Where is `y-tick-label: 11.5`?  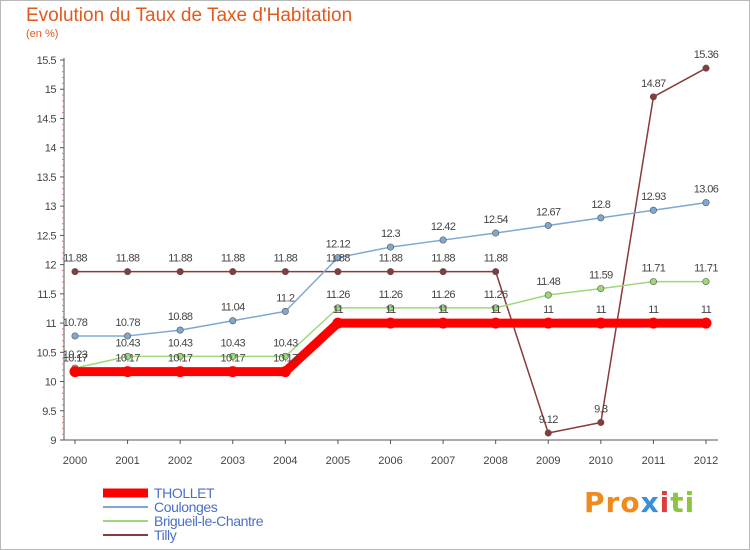
y-tick-label: 11.5 is located at coordinates (46, 295).